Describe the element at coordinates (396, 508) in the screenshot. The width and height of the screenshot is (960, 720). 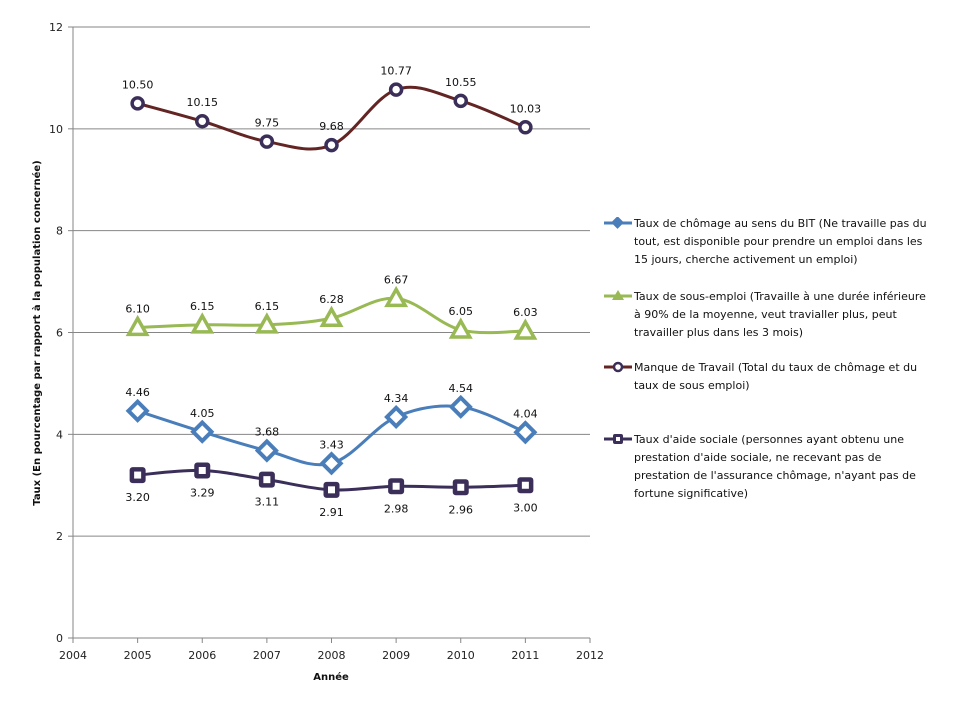
I see `data-label: 2.98` at that location.